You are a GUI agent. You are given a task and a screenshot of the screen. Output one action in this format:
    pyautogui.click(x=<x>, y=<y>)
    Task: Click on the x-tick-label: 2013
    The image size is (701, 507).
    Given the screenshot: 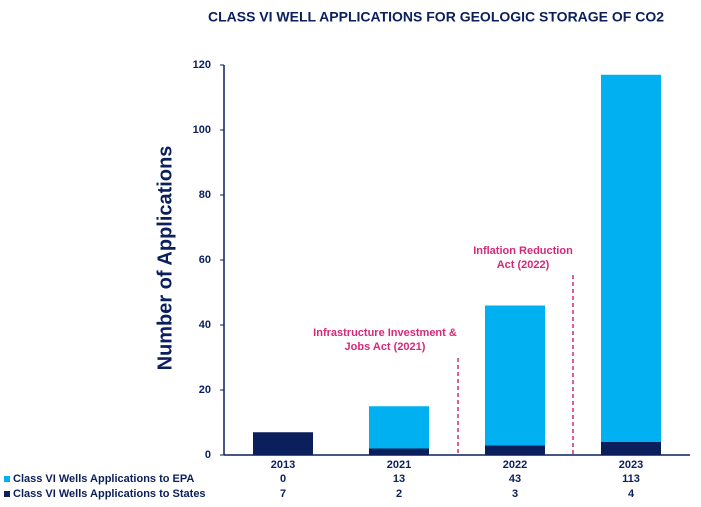 What is the action you would take?
    pyautogui.click(x=283, y=465)
    